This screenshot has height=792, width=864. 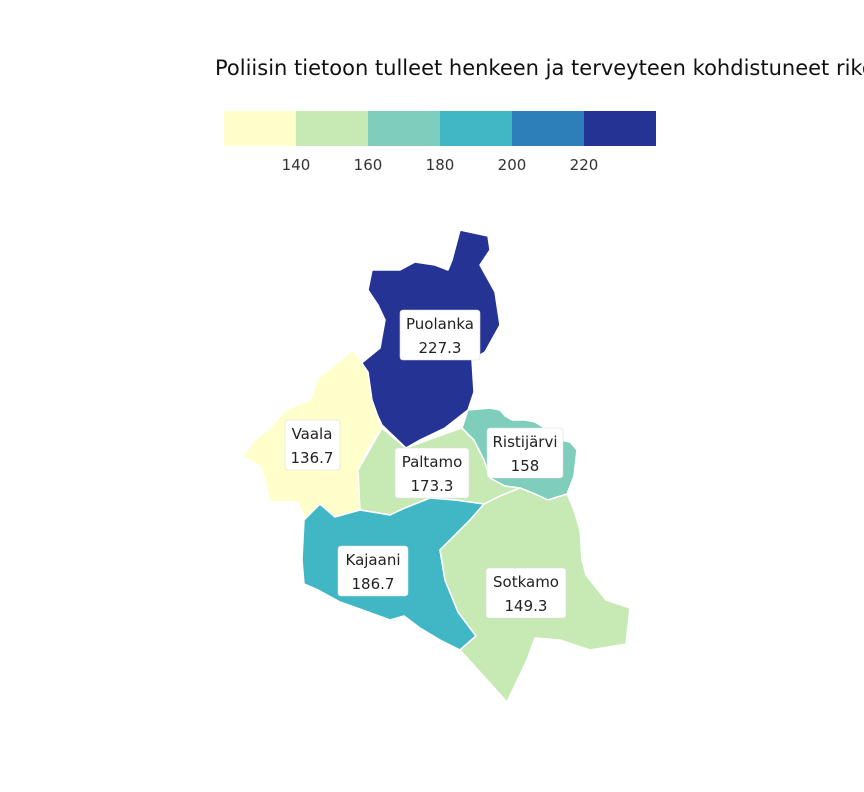 I want to click on region-value: 149.3, so click(x=526, y=606).